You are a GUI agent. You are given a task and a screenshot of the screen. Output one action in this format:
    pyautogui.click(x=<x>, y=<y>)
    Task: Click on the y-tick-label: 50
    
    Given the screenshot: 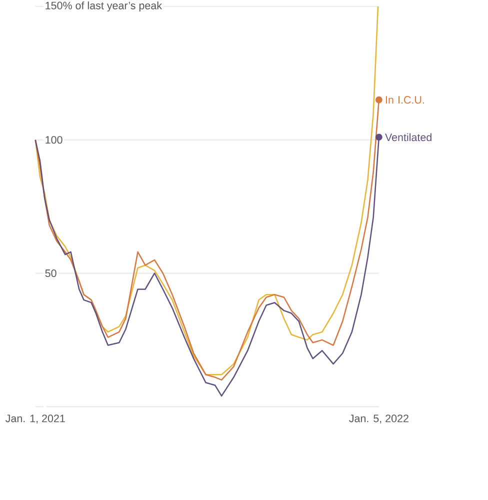 What is the action you would take?
    pyautogui.click(x=50, y=273)
    